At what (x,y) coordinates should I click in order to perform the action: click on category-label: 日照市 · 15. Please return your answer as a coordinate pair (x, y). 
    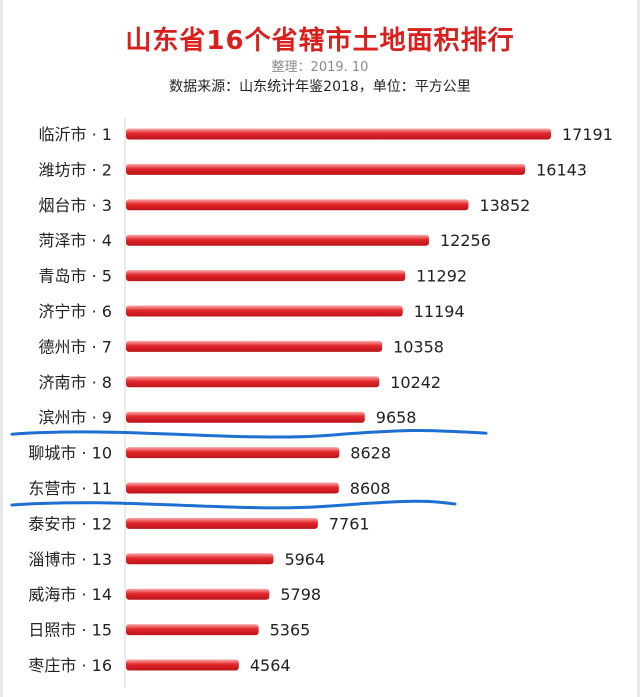
    Looking at the image, I should click on (70, 630).